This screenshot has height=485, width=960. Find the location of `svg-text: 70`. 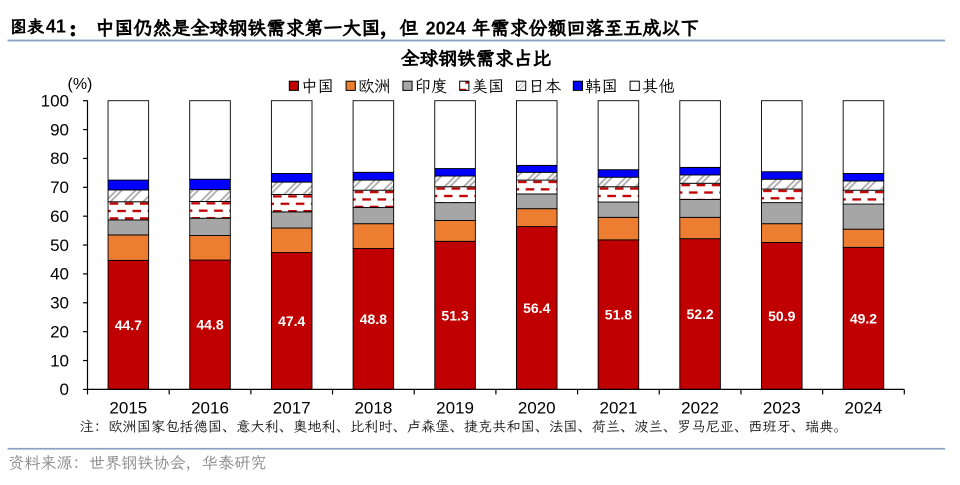

svg-text: 70 is located at coordinates (59, 187).